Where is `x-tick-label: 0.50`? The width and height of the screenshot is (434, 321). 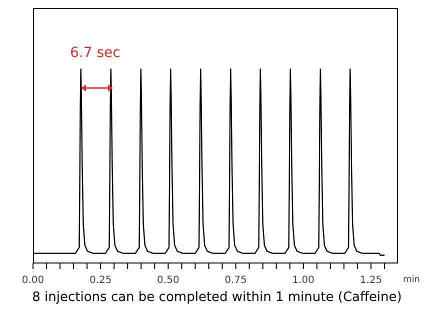
x-tick-label: 0.50 is located at coordinates (168, 280).